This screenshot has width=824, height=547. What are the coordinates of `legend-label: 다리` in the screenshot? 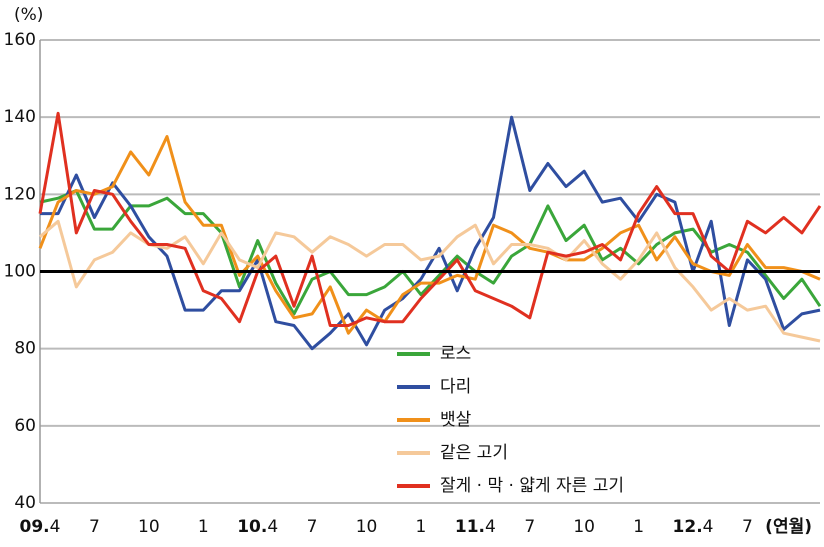 It's located at (455, 387).